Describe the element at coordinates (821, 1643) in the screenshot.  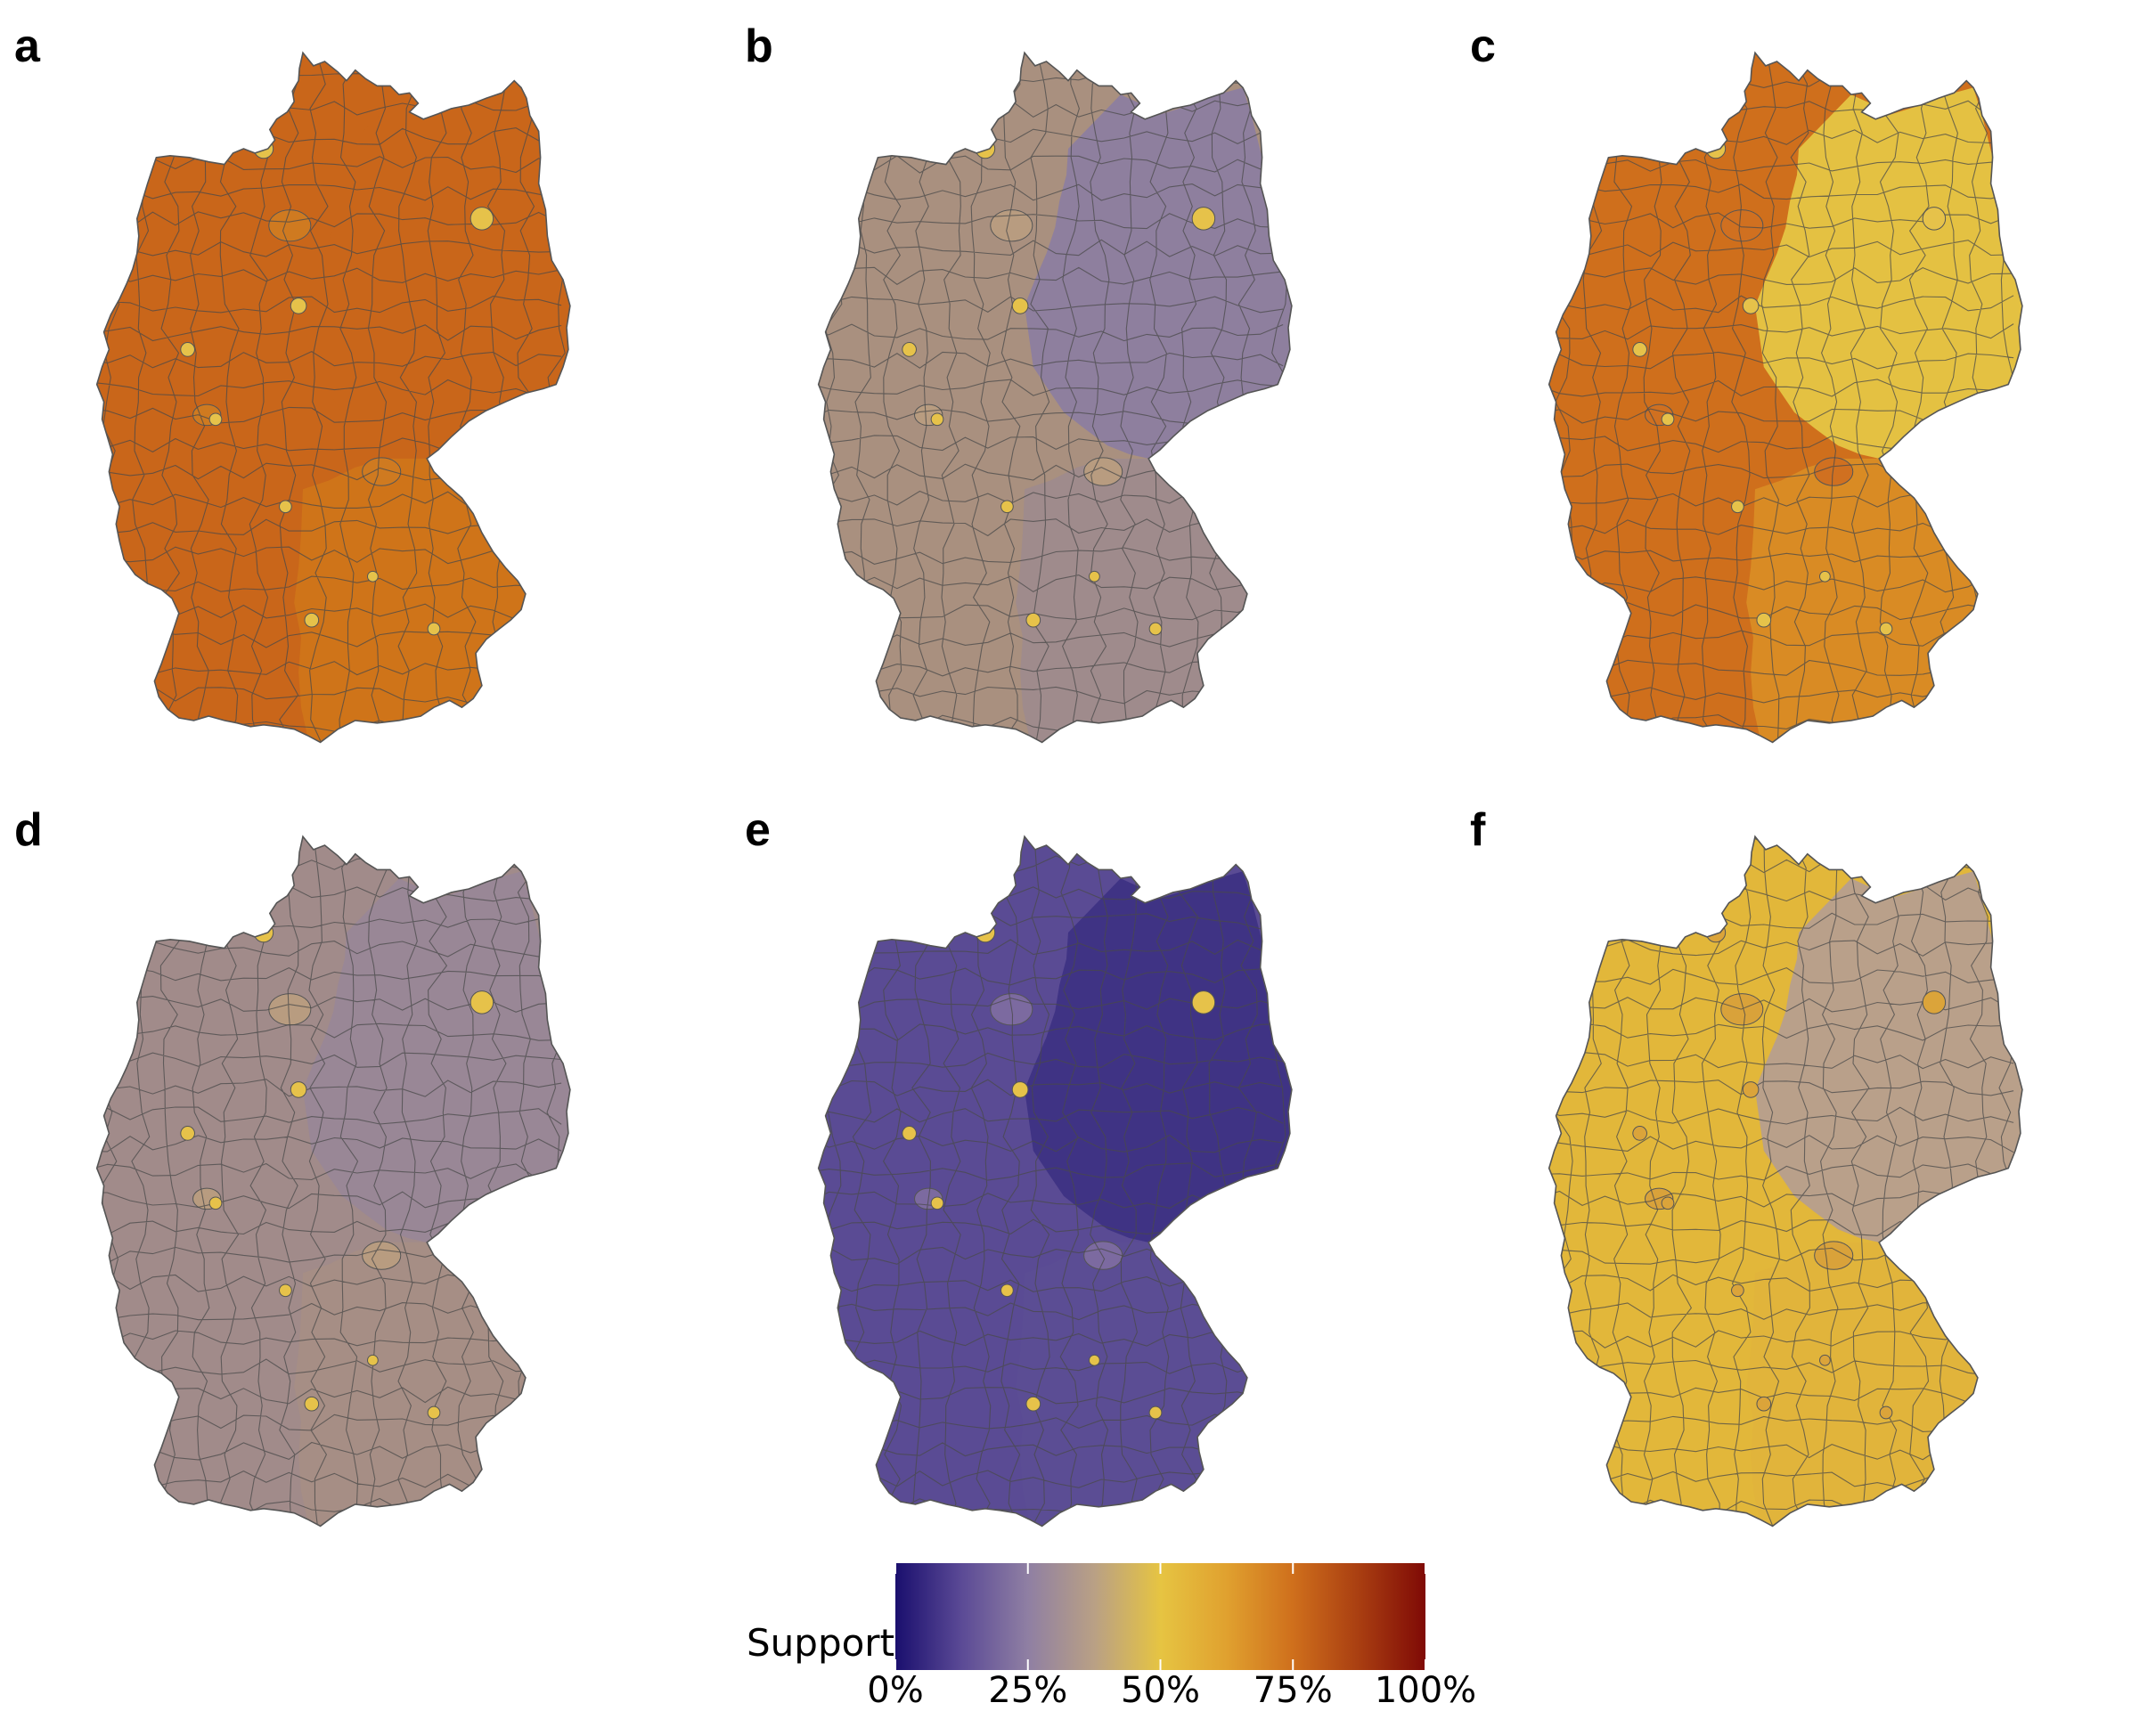
I see `legend-title: Support` at that location.